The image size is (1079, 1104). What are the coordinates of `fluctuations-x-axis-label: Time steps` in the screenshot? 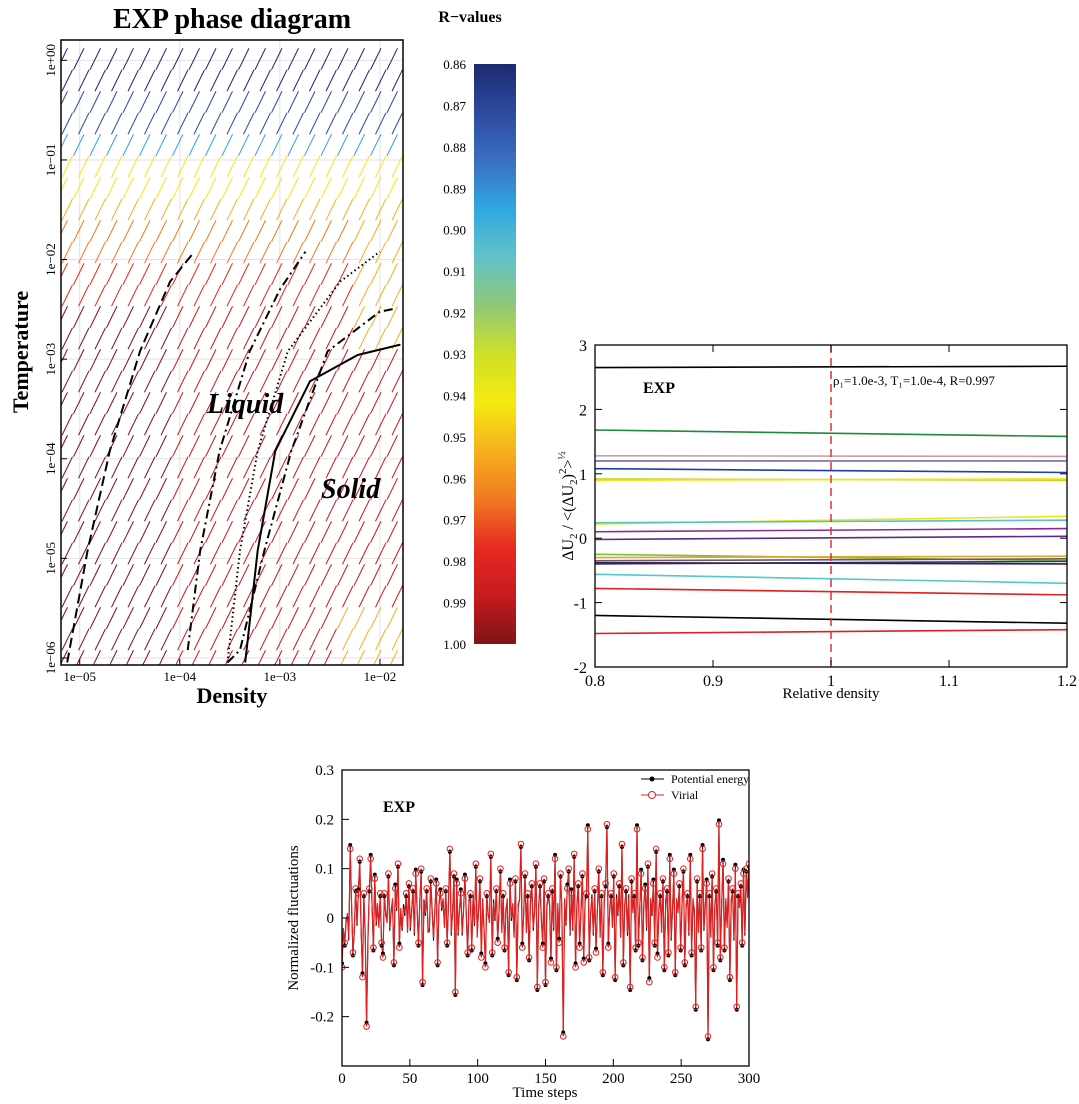 It's located at (545, 1093).